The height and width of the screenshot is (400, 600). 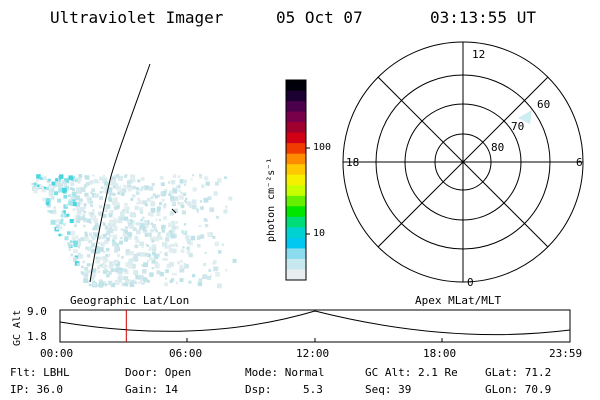 What do you see at coordinates (498, 147) in the screenshot?
I see `lat-label-80: 80` at bounding box center [498, 147].